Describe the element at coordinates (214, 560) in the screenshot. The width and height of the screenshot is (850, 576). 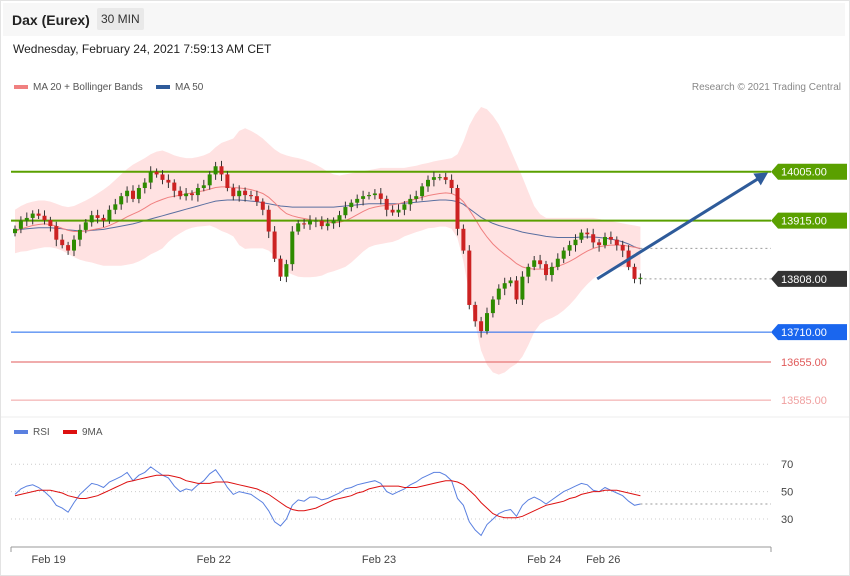
I see `x-tick-label: Feb 22` at that location.